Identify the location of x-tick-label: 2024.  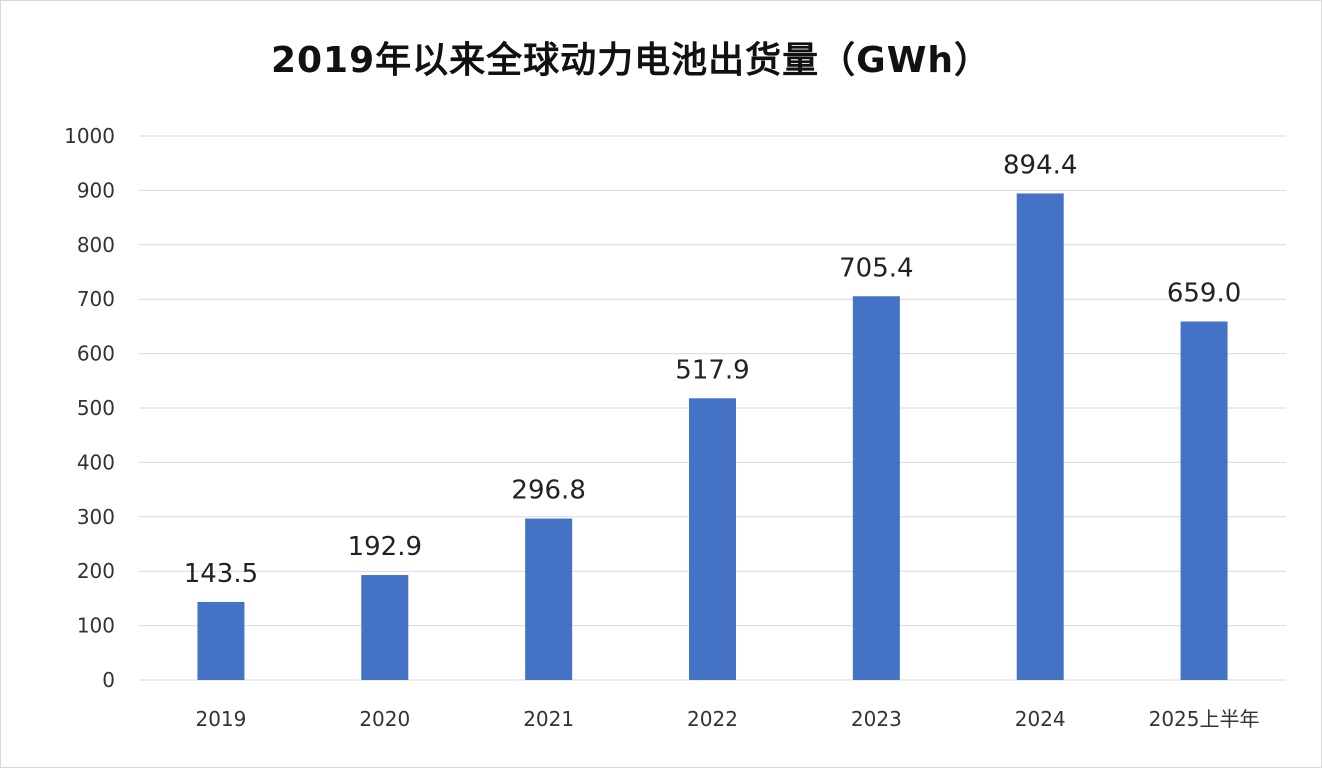
(1040, 719).